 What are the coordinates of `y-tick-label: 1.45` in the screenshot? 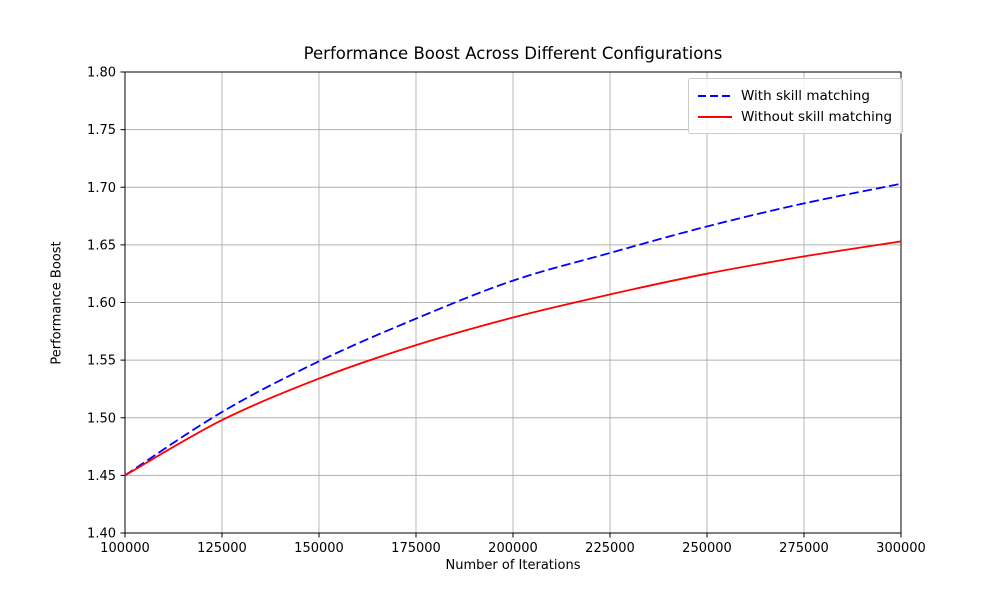 It's located at (101, 476).